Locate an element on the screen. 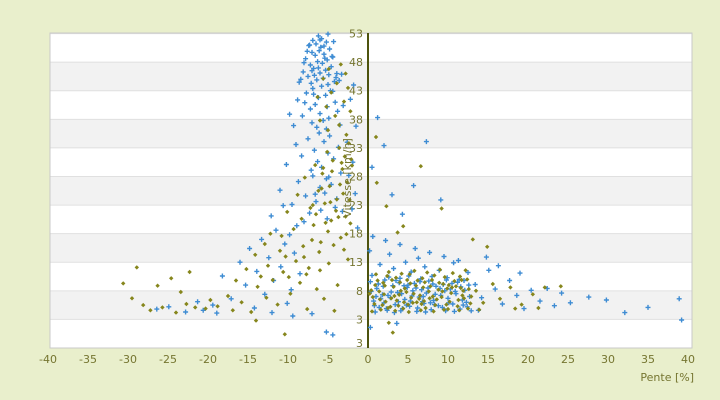 Image resolution: width=720 pixels, height=400 pixels. y-tick-label: 53 is located at coordinates (356, 34).